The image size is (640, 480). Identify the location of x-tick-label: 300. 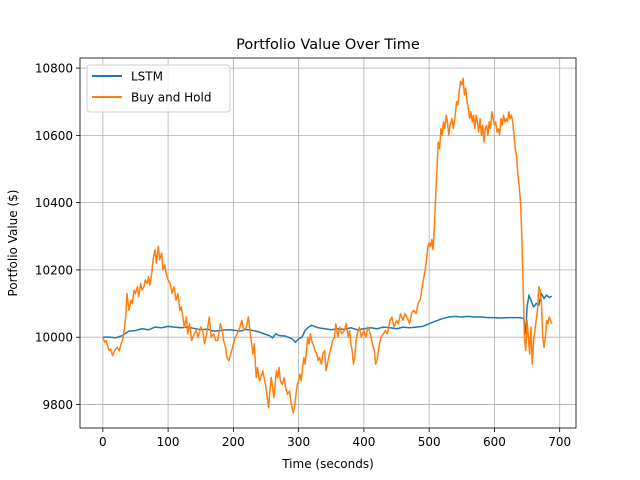
(298, 442).